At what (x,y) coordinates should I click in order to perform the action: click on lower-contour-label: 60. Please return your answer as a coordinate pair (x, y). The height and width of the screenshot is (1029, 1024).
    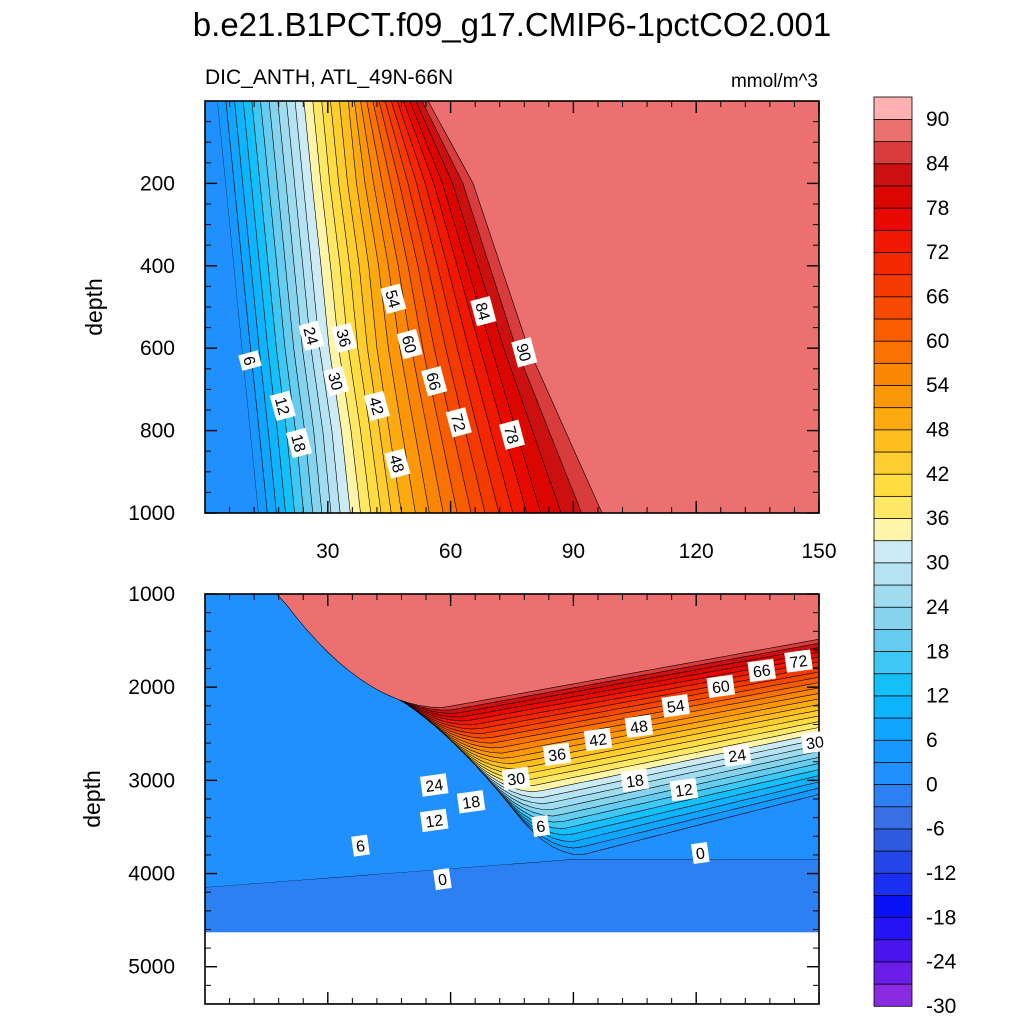
    Looking at the image, I should click on (721, 686).